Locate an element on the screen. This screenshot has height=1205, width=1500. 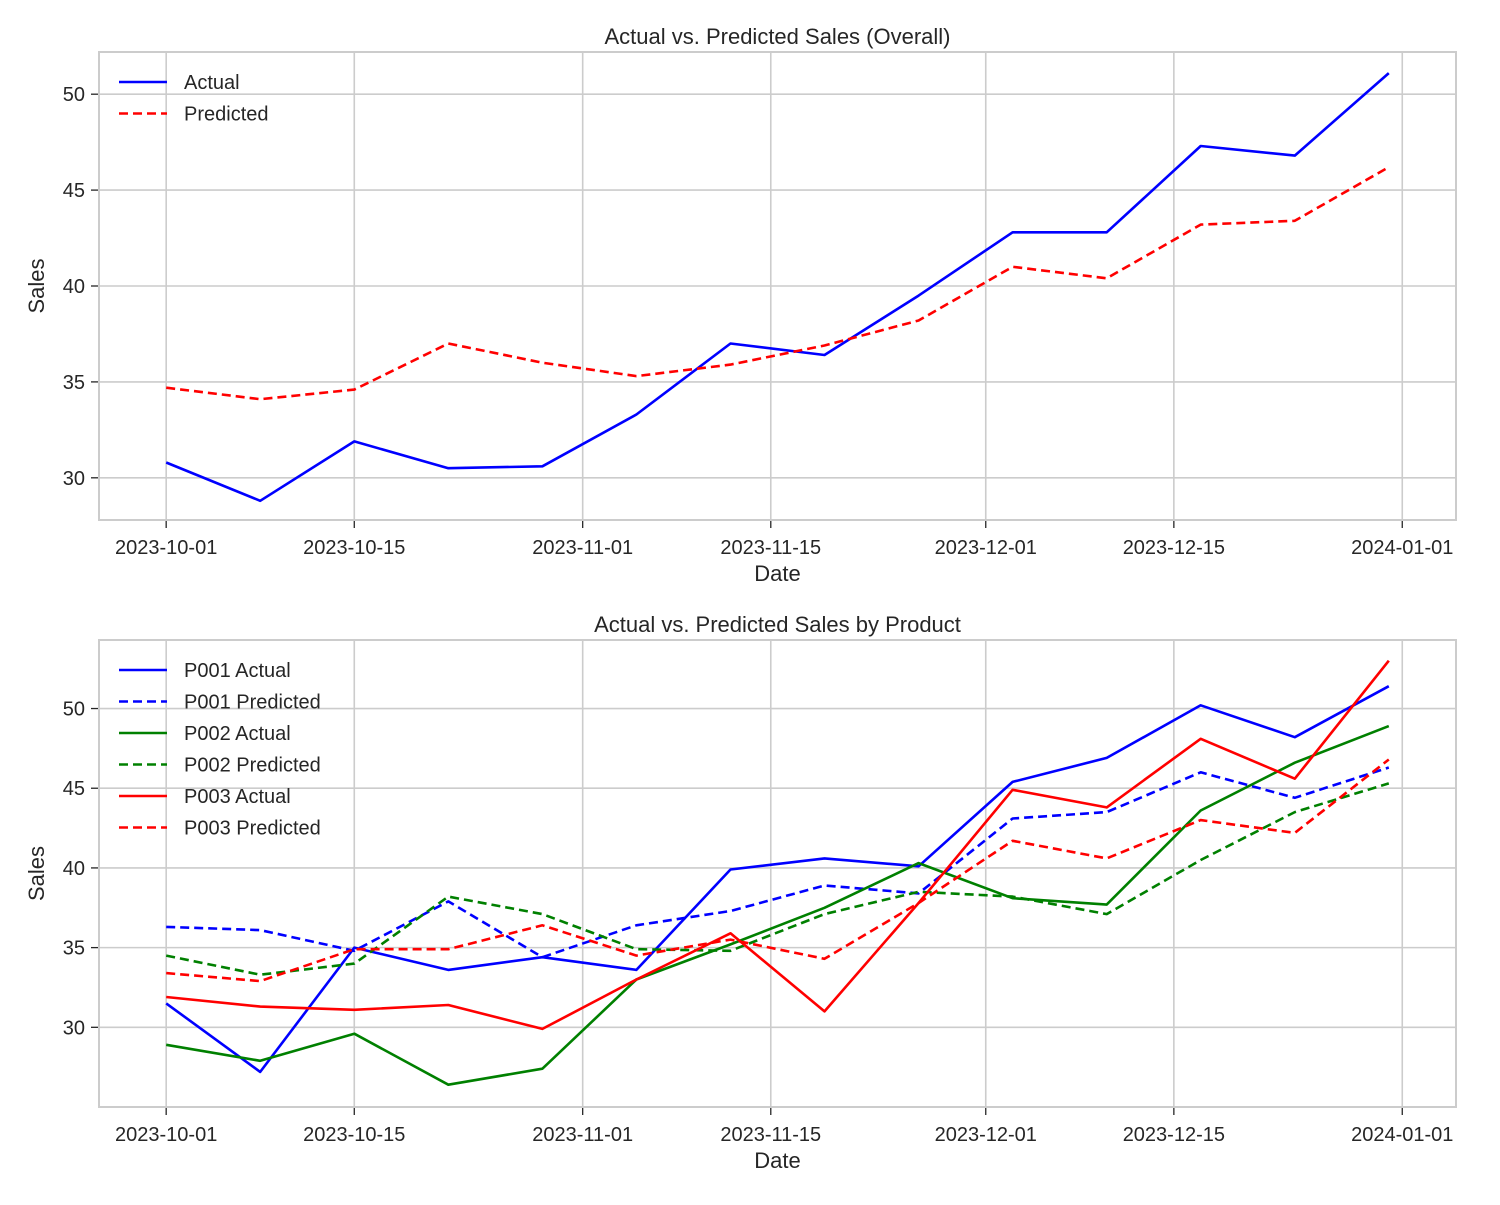
chart-title: Actual vs. Predicted Sales (Overall) is located at coordinates (777, 36).